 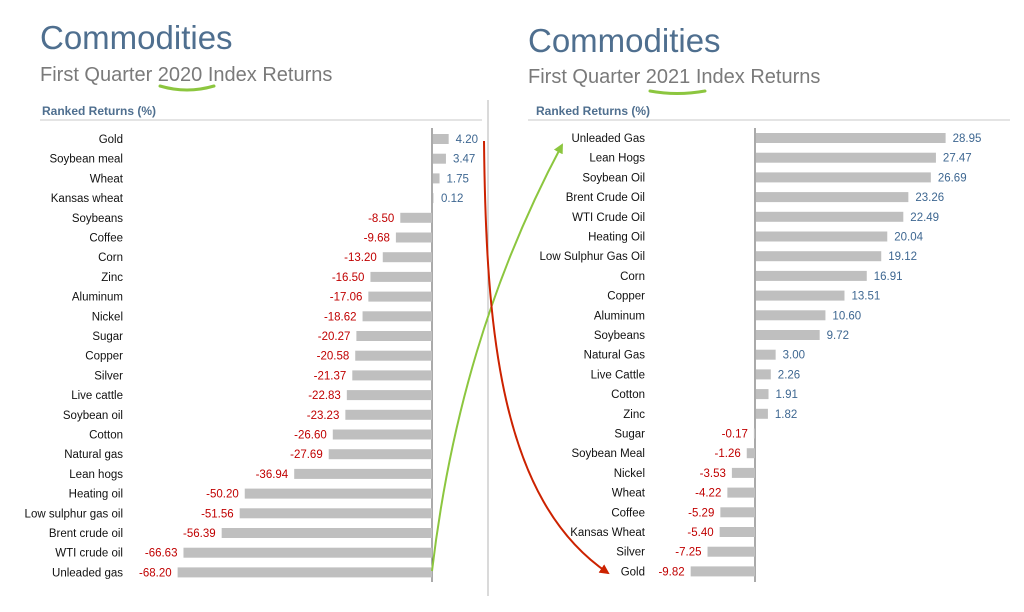 What do you see at coordinates (74, 514) in the screenshot?
I see `left-category-label: Low sulphur gas oil` at bounding box center [74, 514].